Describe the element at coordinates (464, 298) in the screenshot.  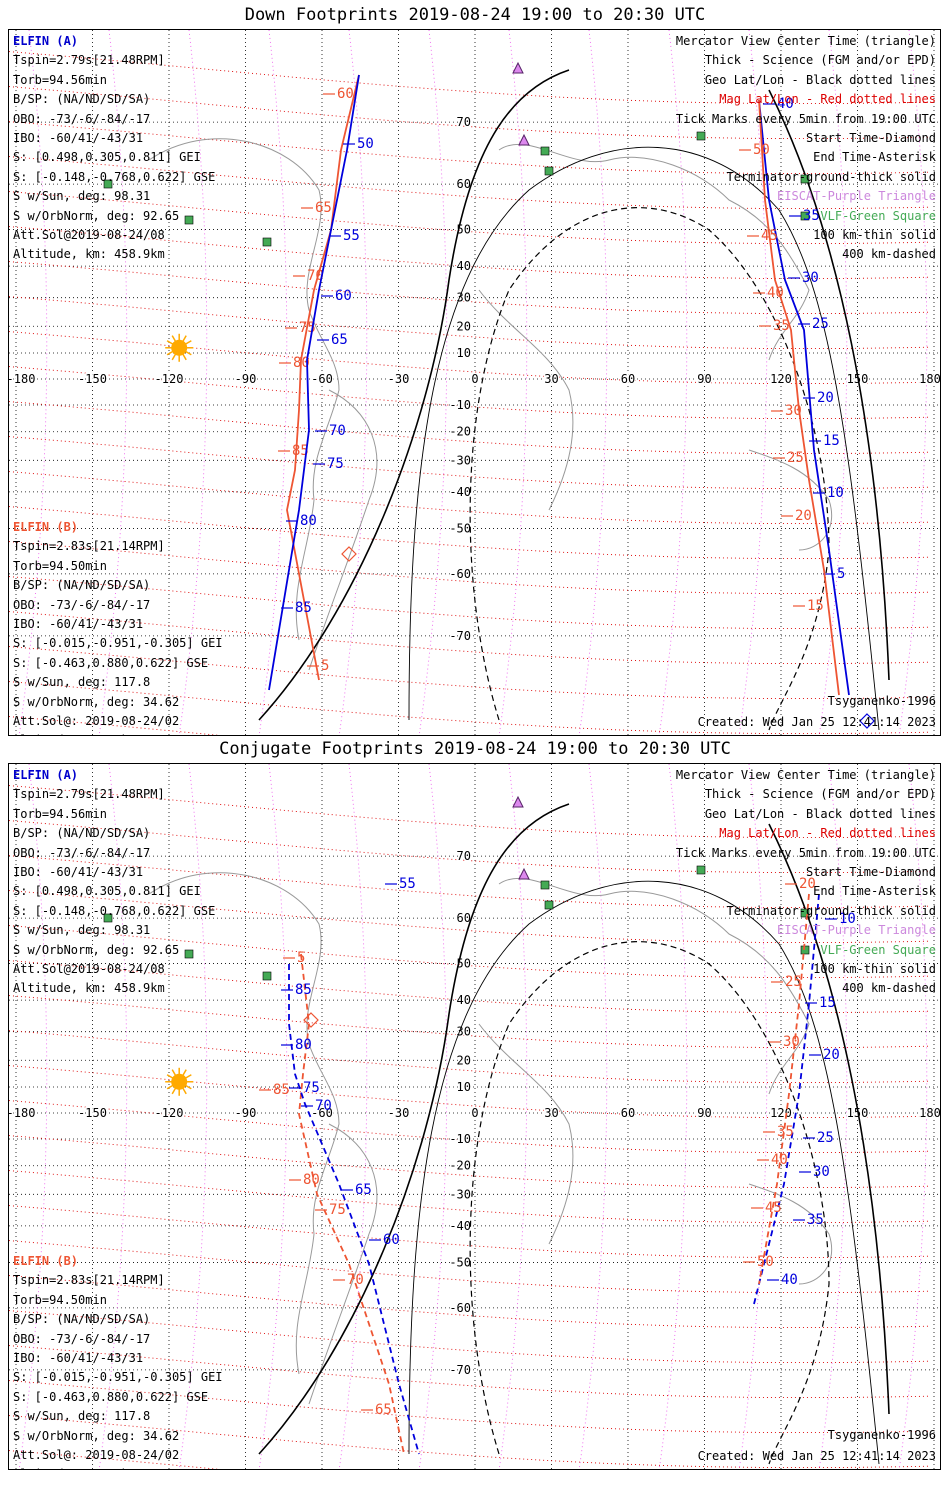
I see `lat-label: 30` at that location.